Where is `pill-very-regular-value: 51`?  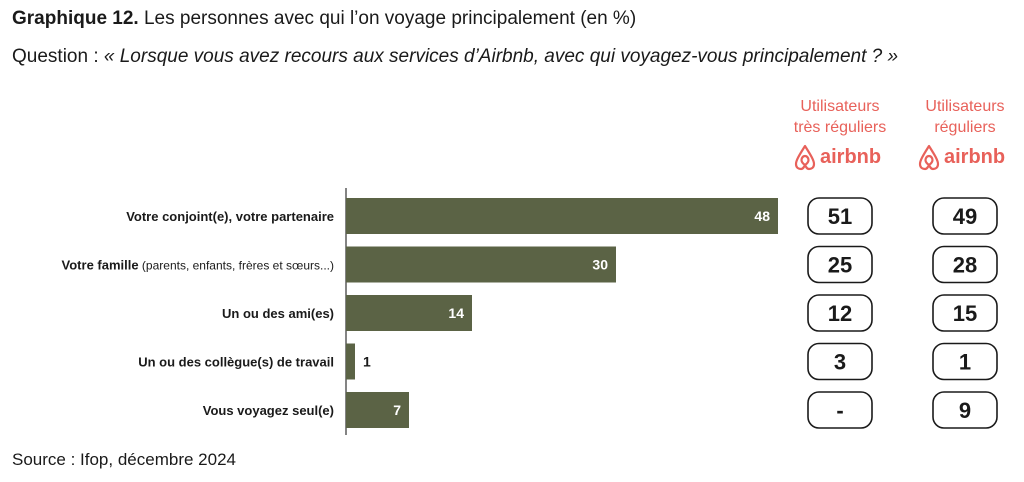
pill-very-regular-value: 51 is located at coordinates (840, 216).